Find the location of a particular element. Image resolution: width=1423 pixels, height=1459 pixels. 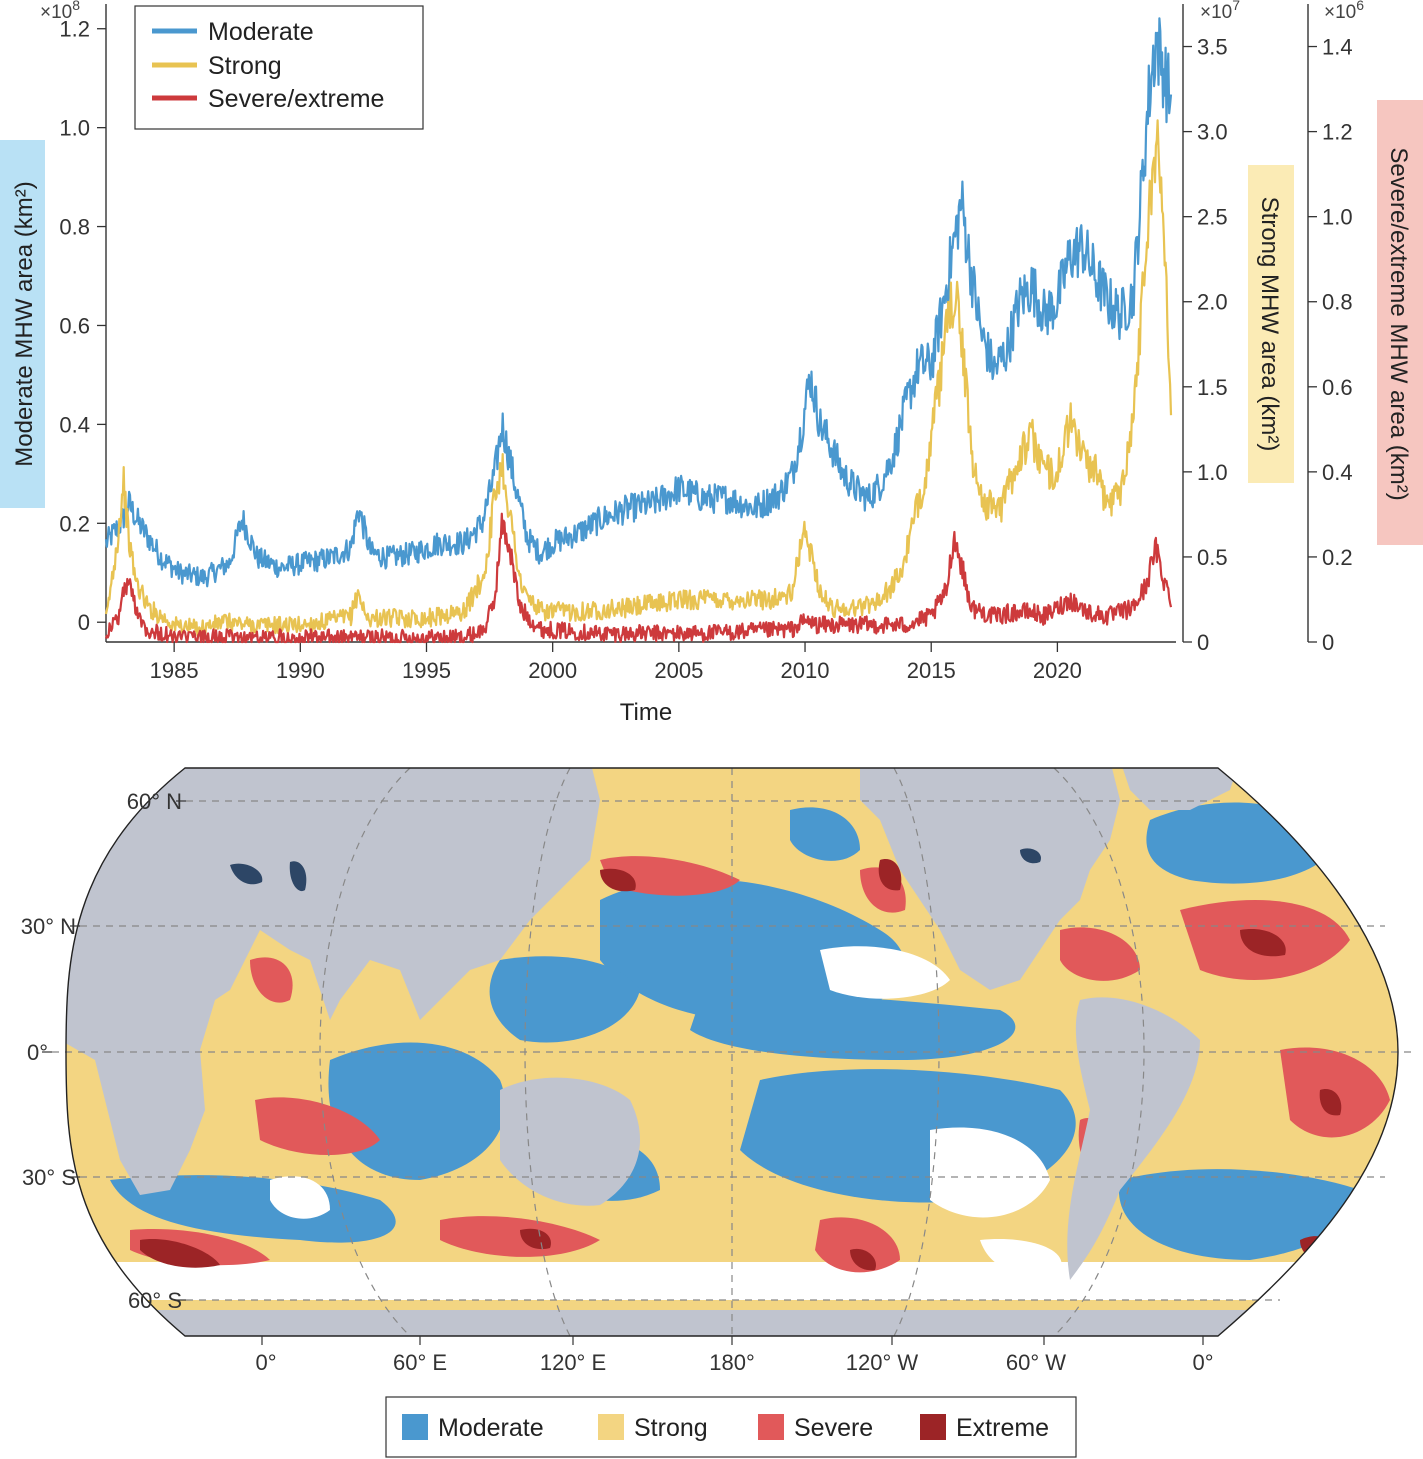

lon-label-60w: 60° W is located at coordinates (1036, 1362).